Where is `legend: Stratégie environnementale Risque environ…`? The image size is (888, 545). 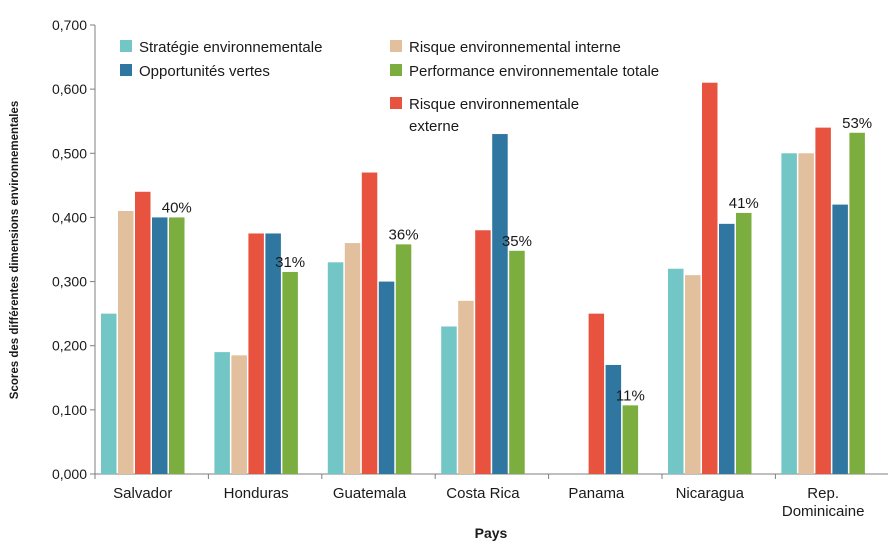
legend: Stratégie environnementale Risque environ… is located at coordinates (389, 87).